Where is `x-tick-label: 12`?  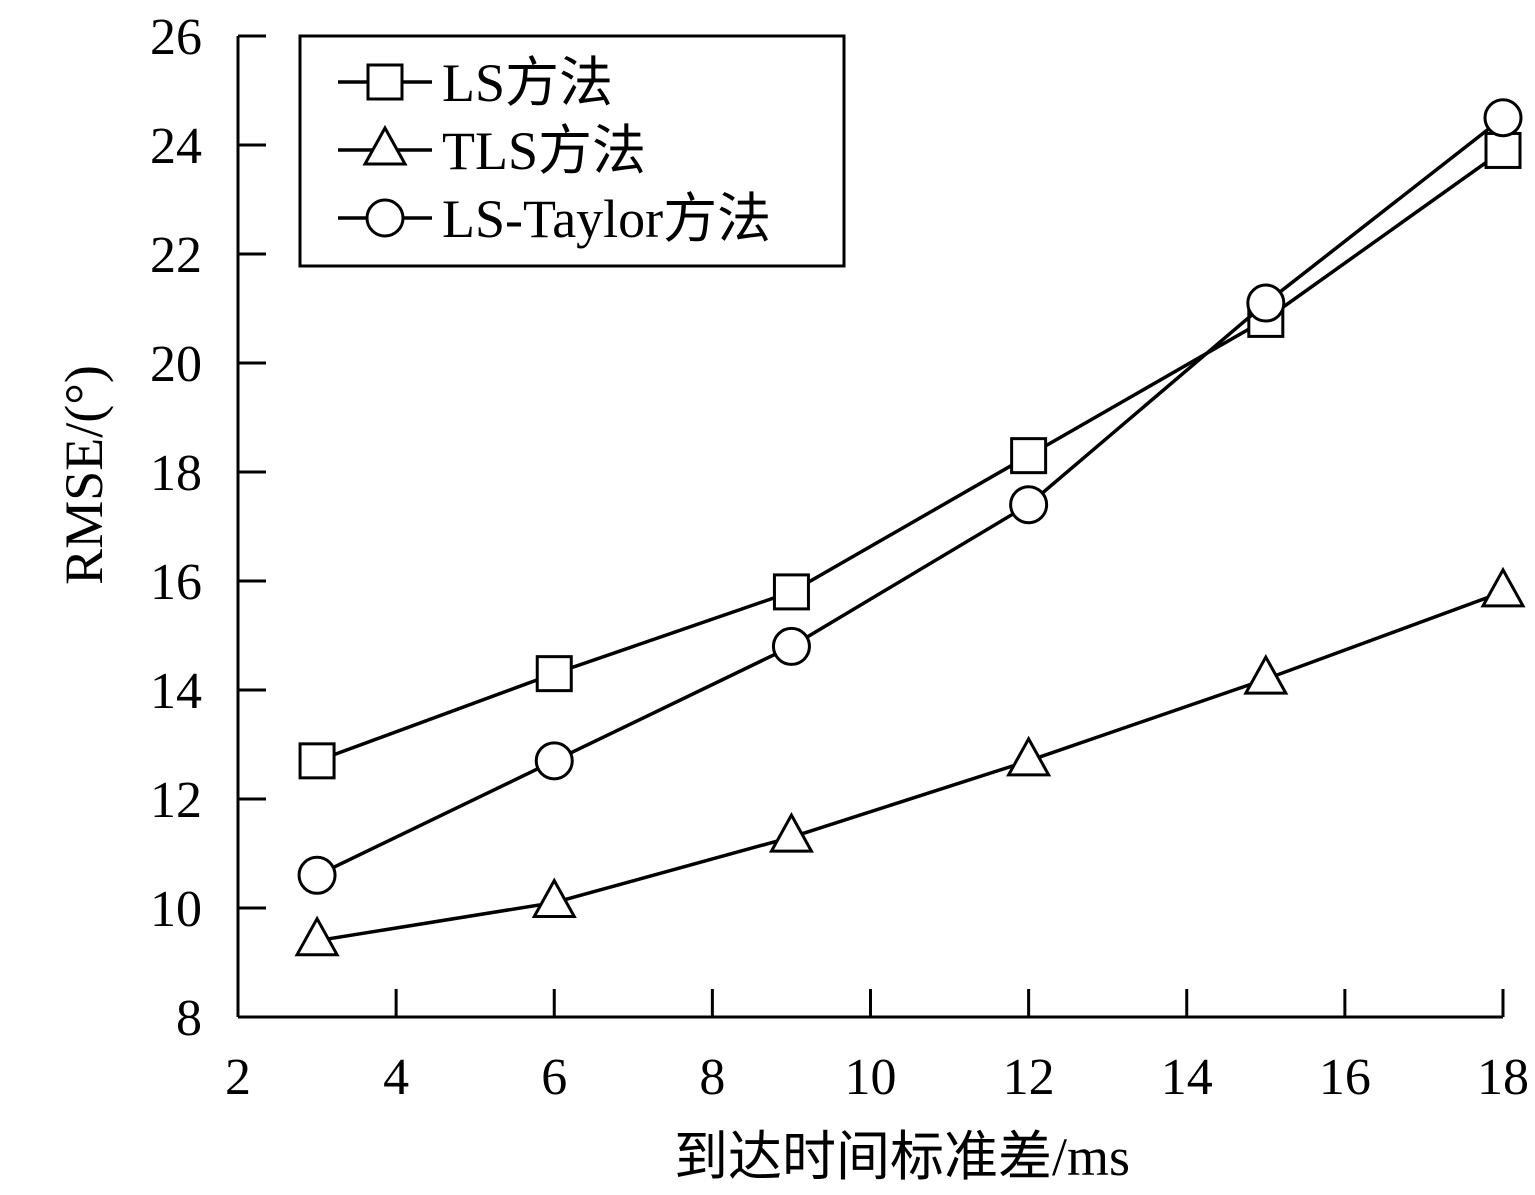
x-tick-label: 12 is located at coordinates (1029, 1077).